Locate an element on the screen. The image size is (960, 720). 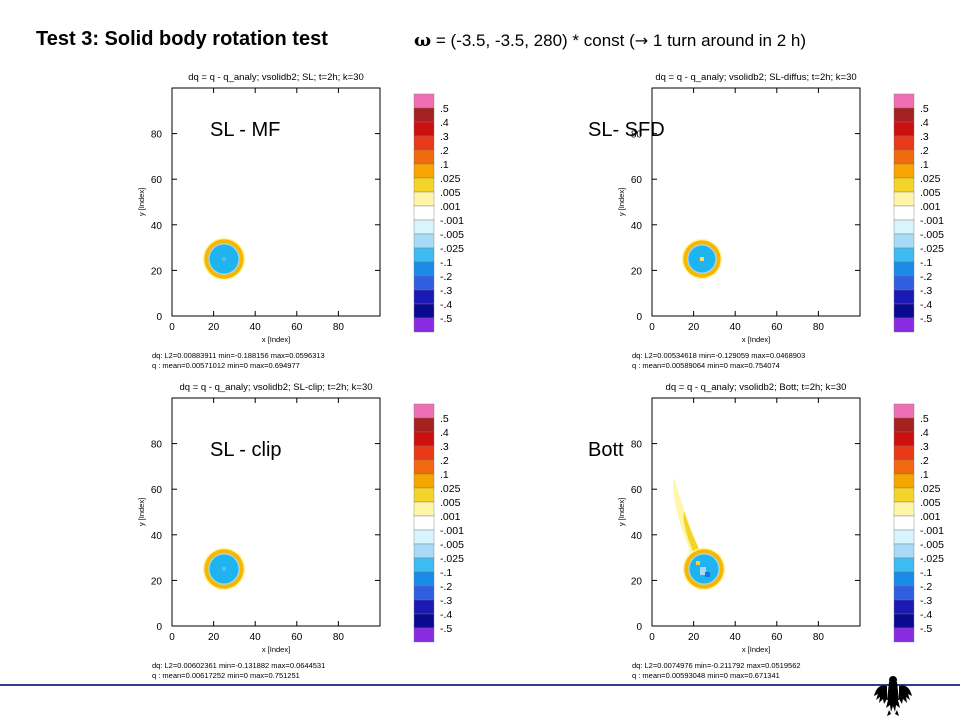
scheme-label: SL- SFD is located at coordinates (626, 130).